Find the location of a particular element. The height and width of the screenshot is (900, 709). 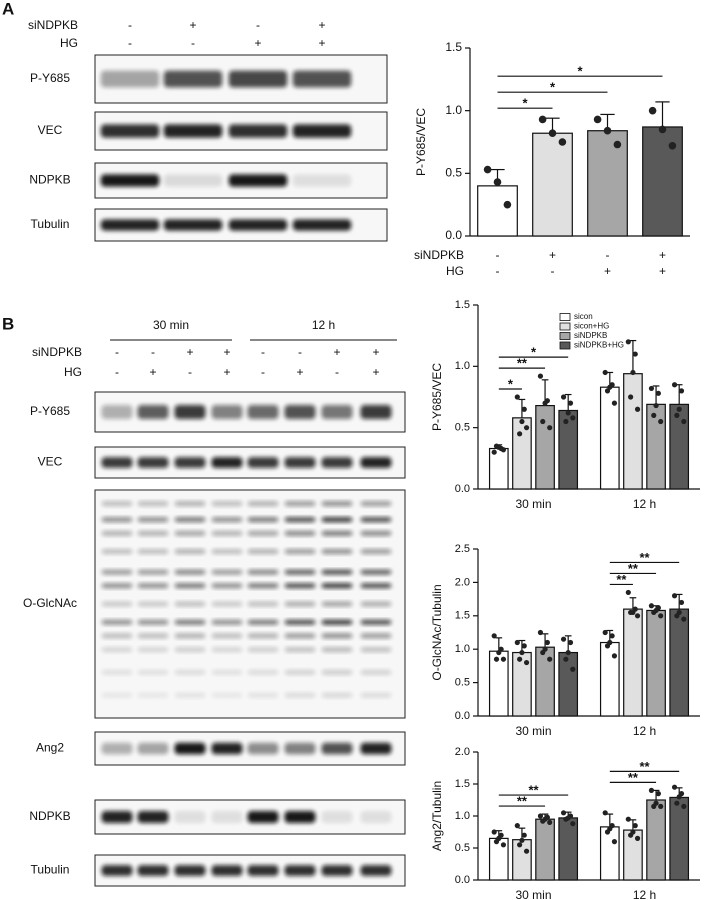

y-axis-label: O-GlcNAc/Tubulin is located at coordinates (437, 632).